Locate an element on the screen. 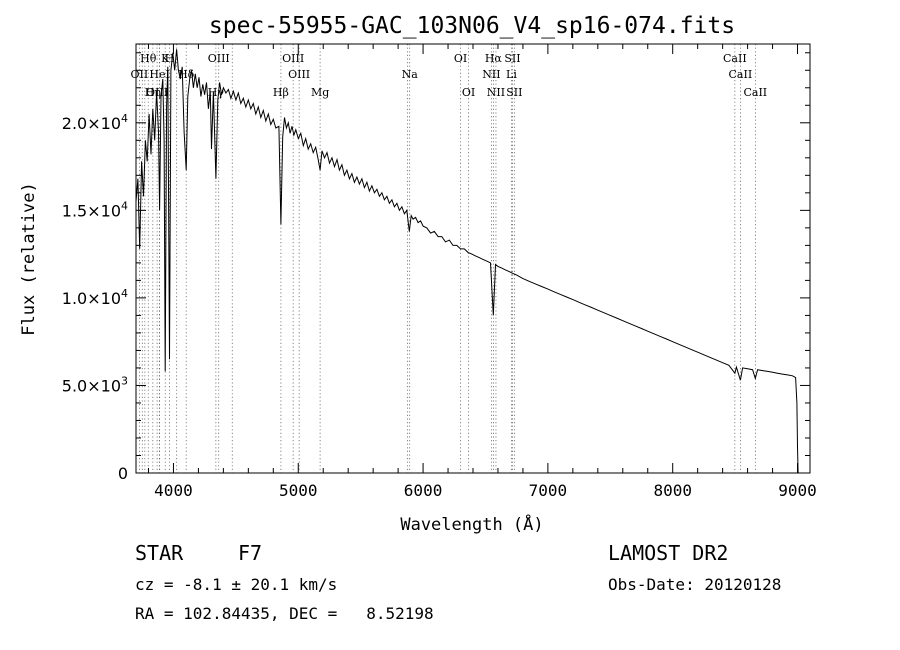 This screenshot has height=650, width=900. line-marker-label: Hα is located at coordinates (494, 58).